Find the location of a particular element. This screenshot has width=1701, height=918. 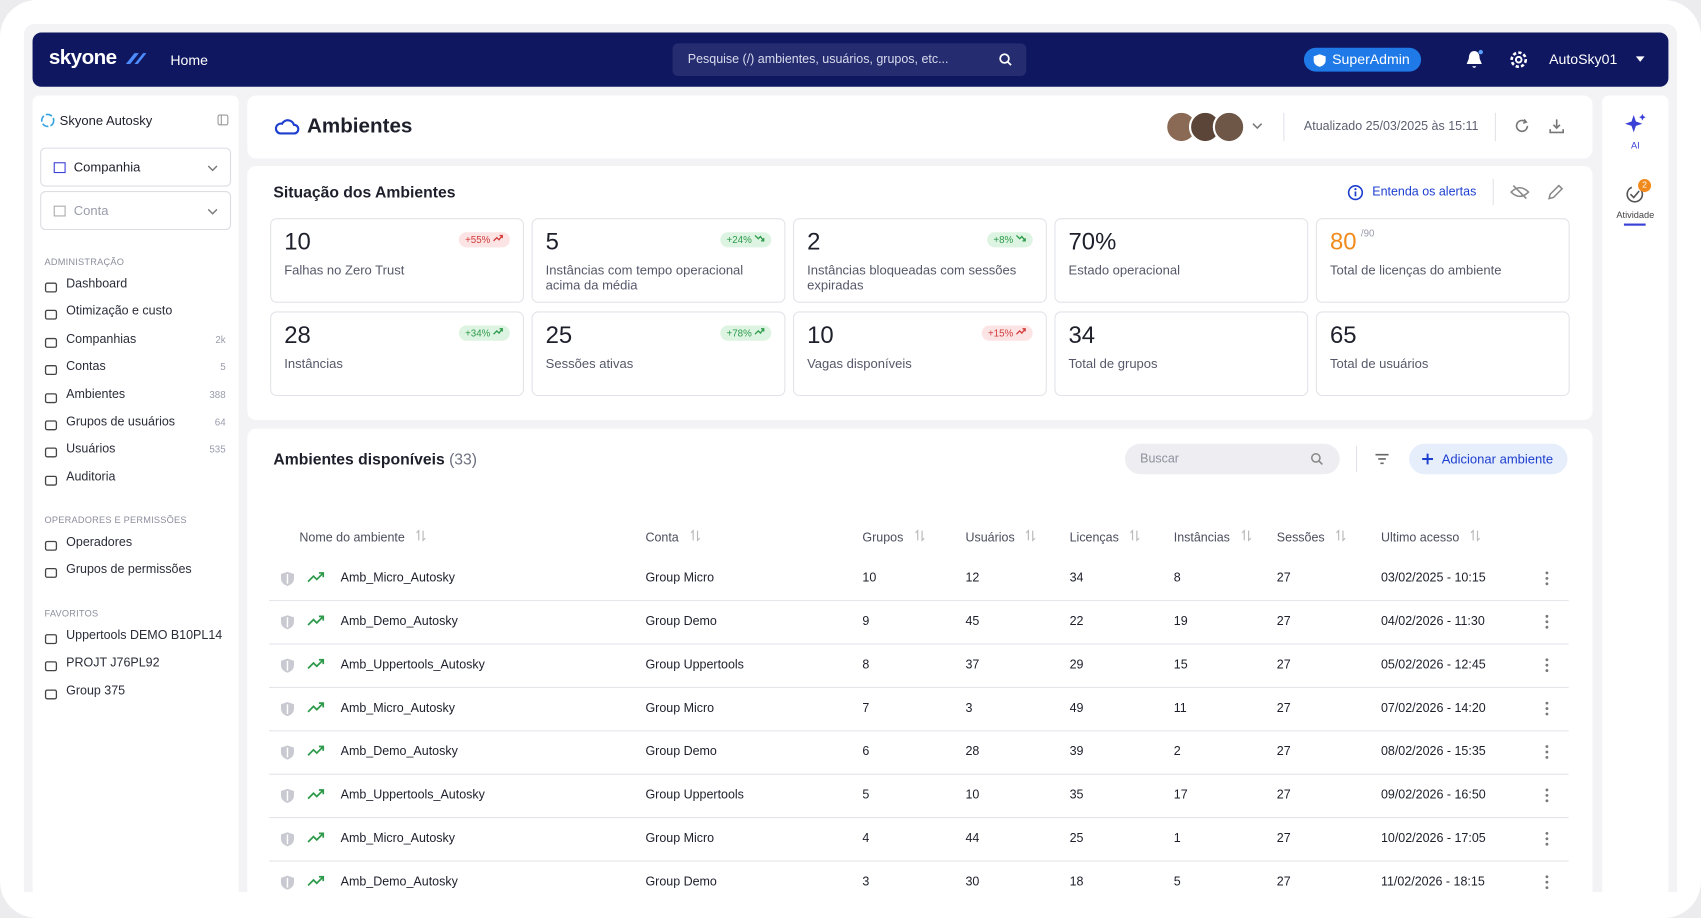

stat-label: Estado operacional is located at coordinates (1124, 270).